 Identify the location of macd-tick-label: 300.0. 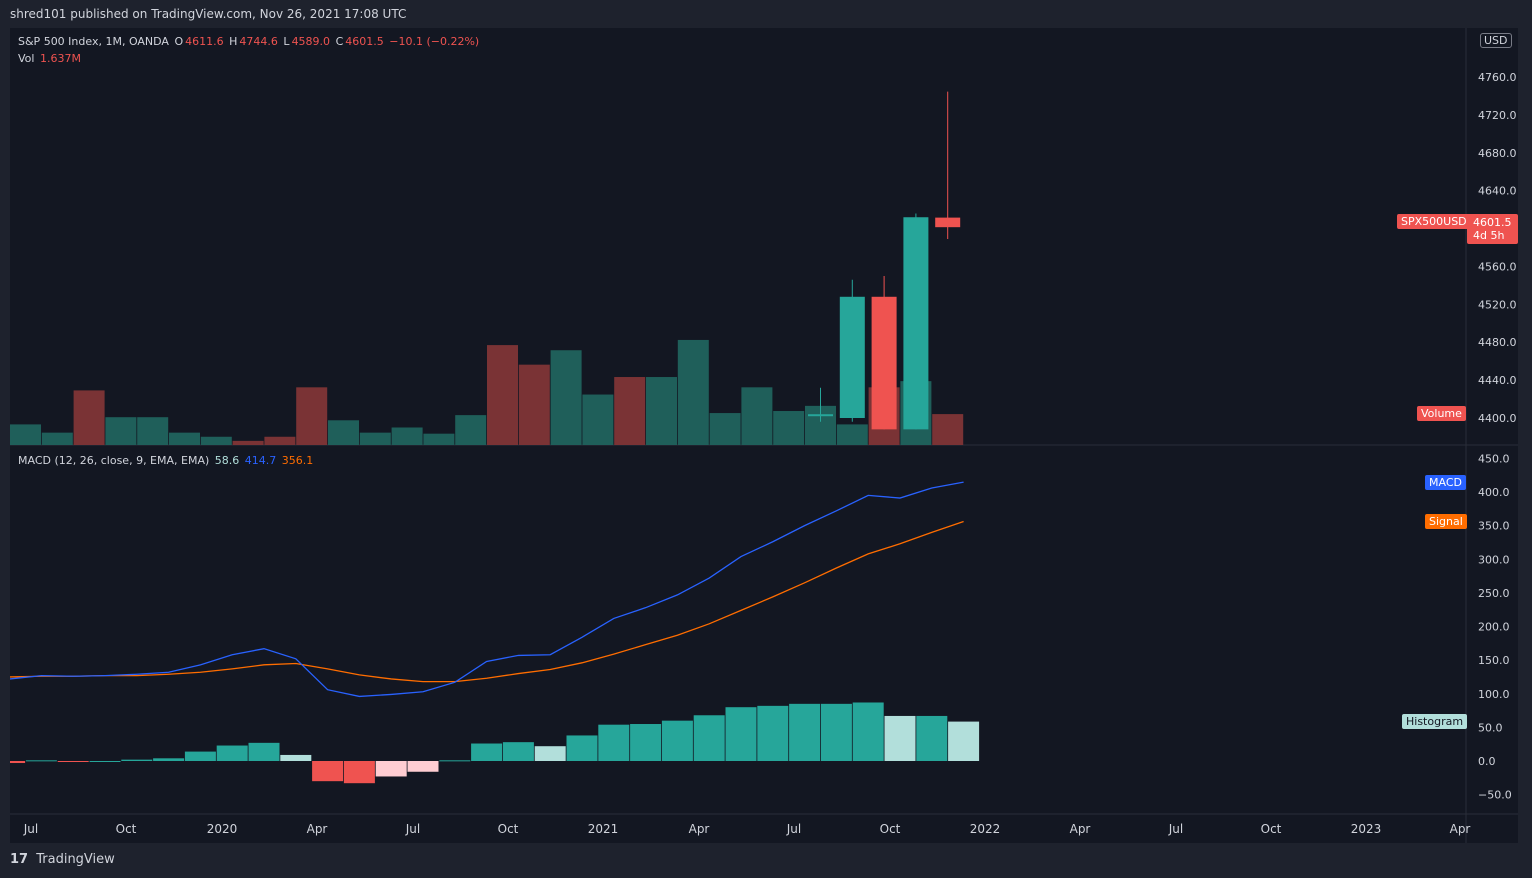
(1494, 559).